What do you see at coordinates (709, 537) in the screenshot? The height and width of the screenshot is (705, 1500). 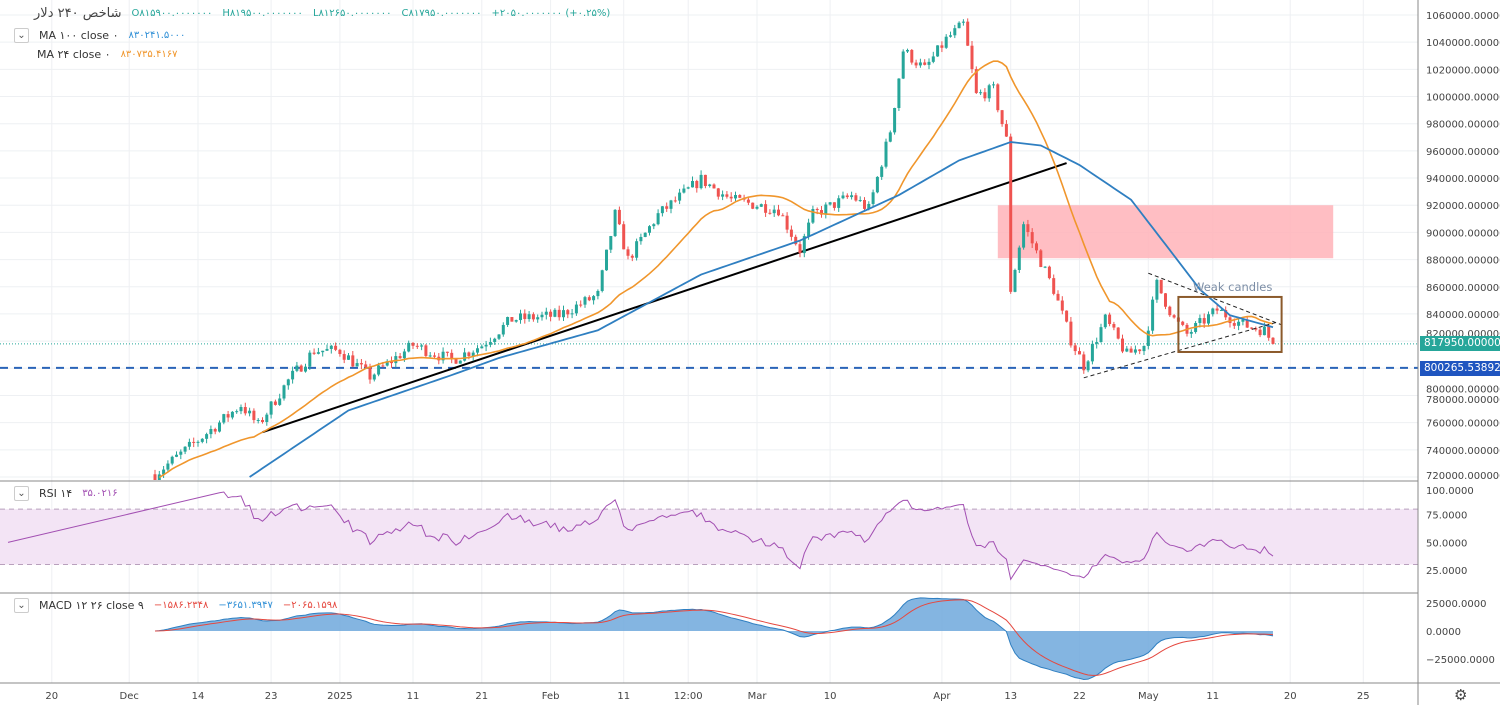 I see `rsi-band` at bounding box center [709, 537].